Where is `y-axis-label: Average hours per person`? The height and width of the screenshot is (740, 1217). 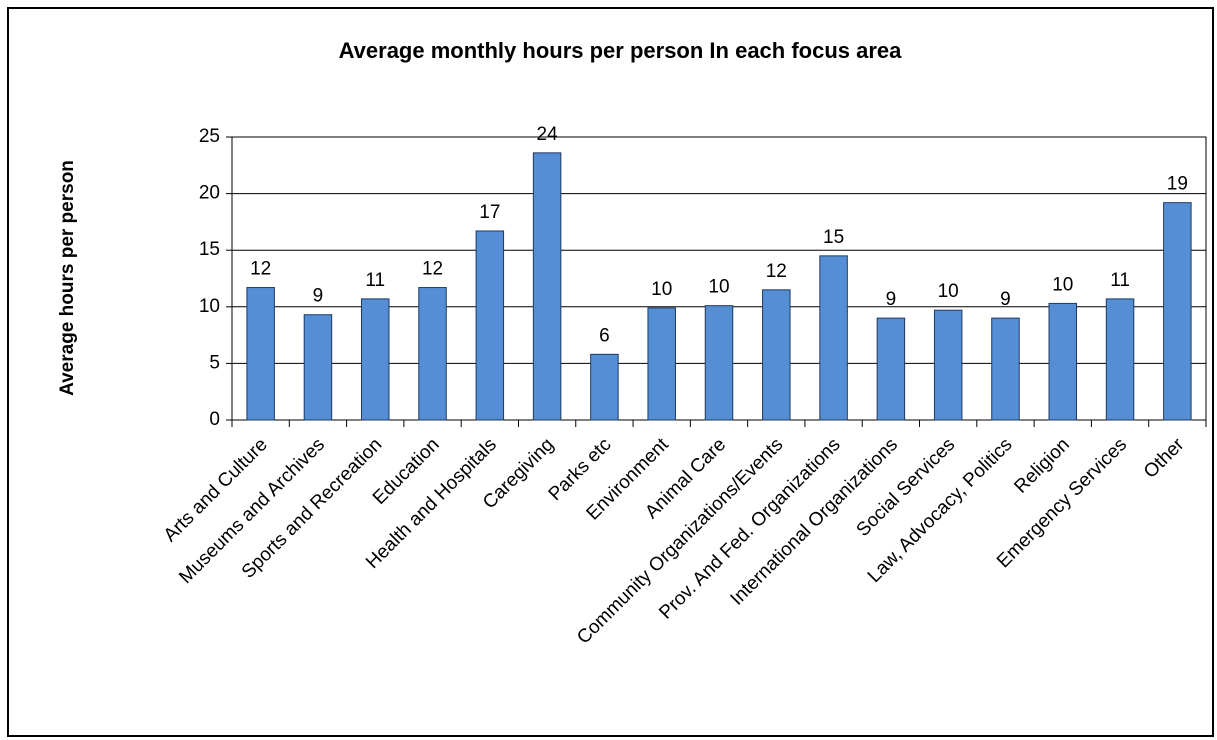 y-axis-label: Average hours per person is located at coordinates (67, 278).